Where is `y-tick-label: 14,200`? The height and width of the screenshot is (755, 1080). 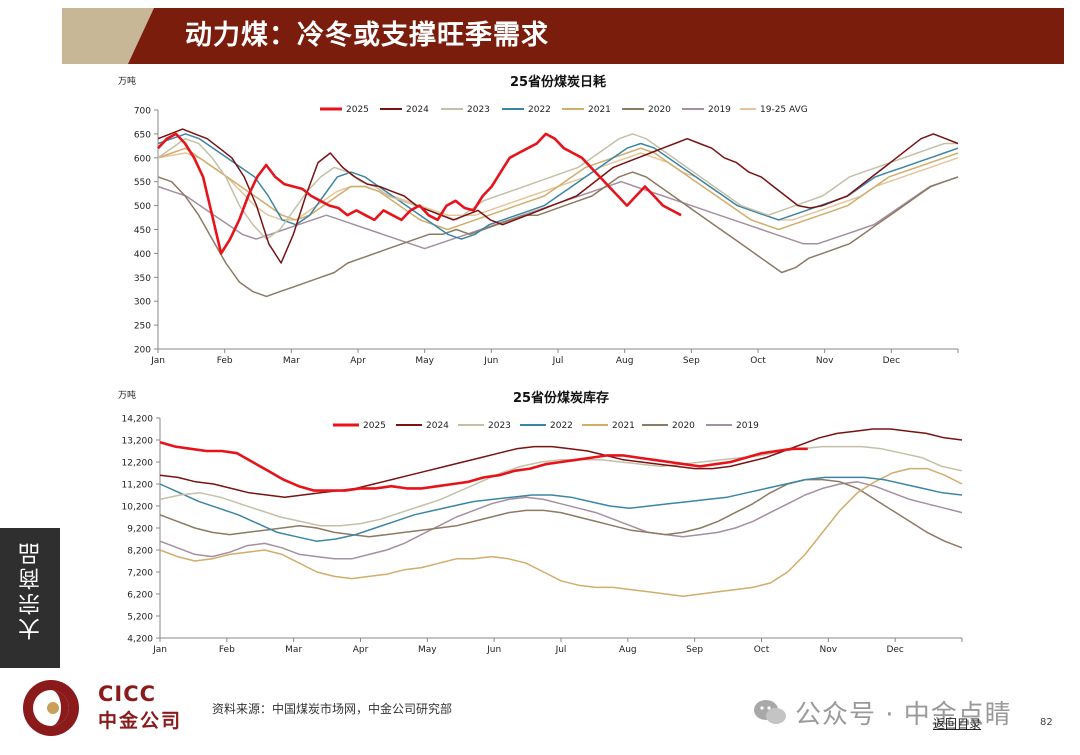
y-tick-label: 14,200 is located at coordinates (138, 420).